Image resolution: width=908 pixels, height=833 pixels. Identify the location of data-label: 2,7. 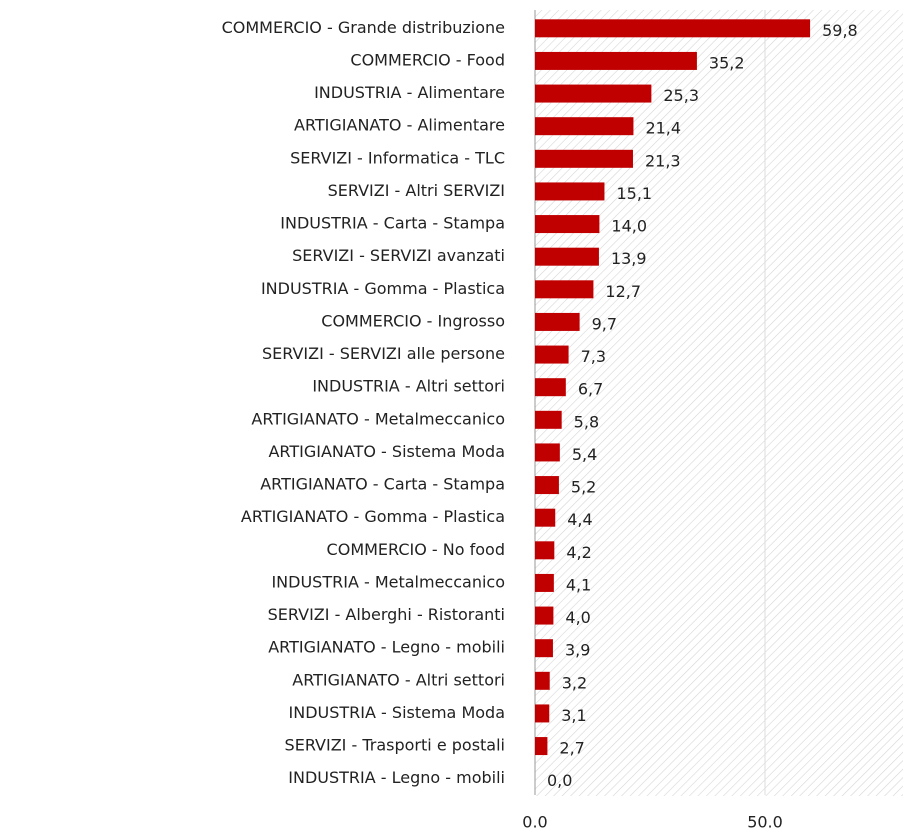
(571, 748).